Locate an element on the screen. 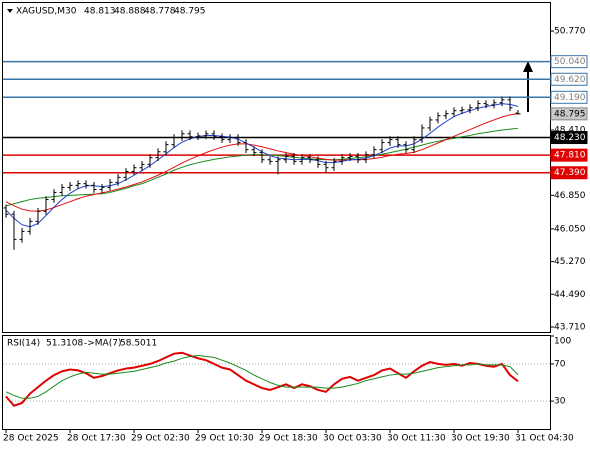 The image size is (590, 450). panel-toggle is located at coordinates (10, 11).